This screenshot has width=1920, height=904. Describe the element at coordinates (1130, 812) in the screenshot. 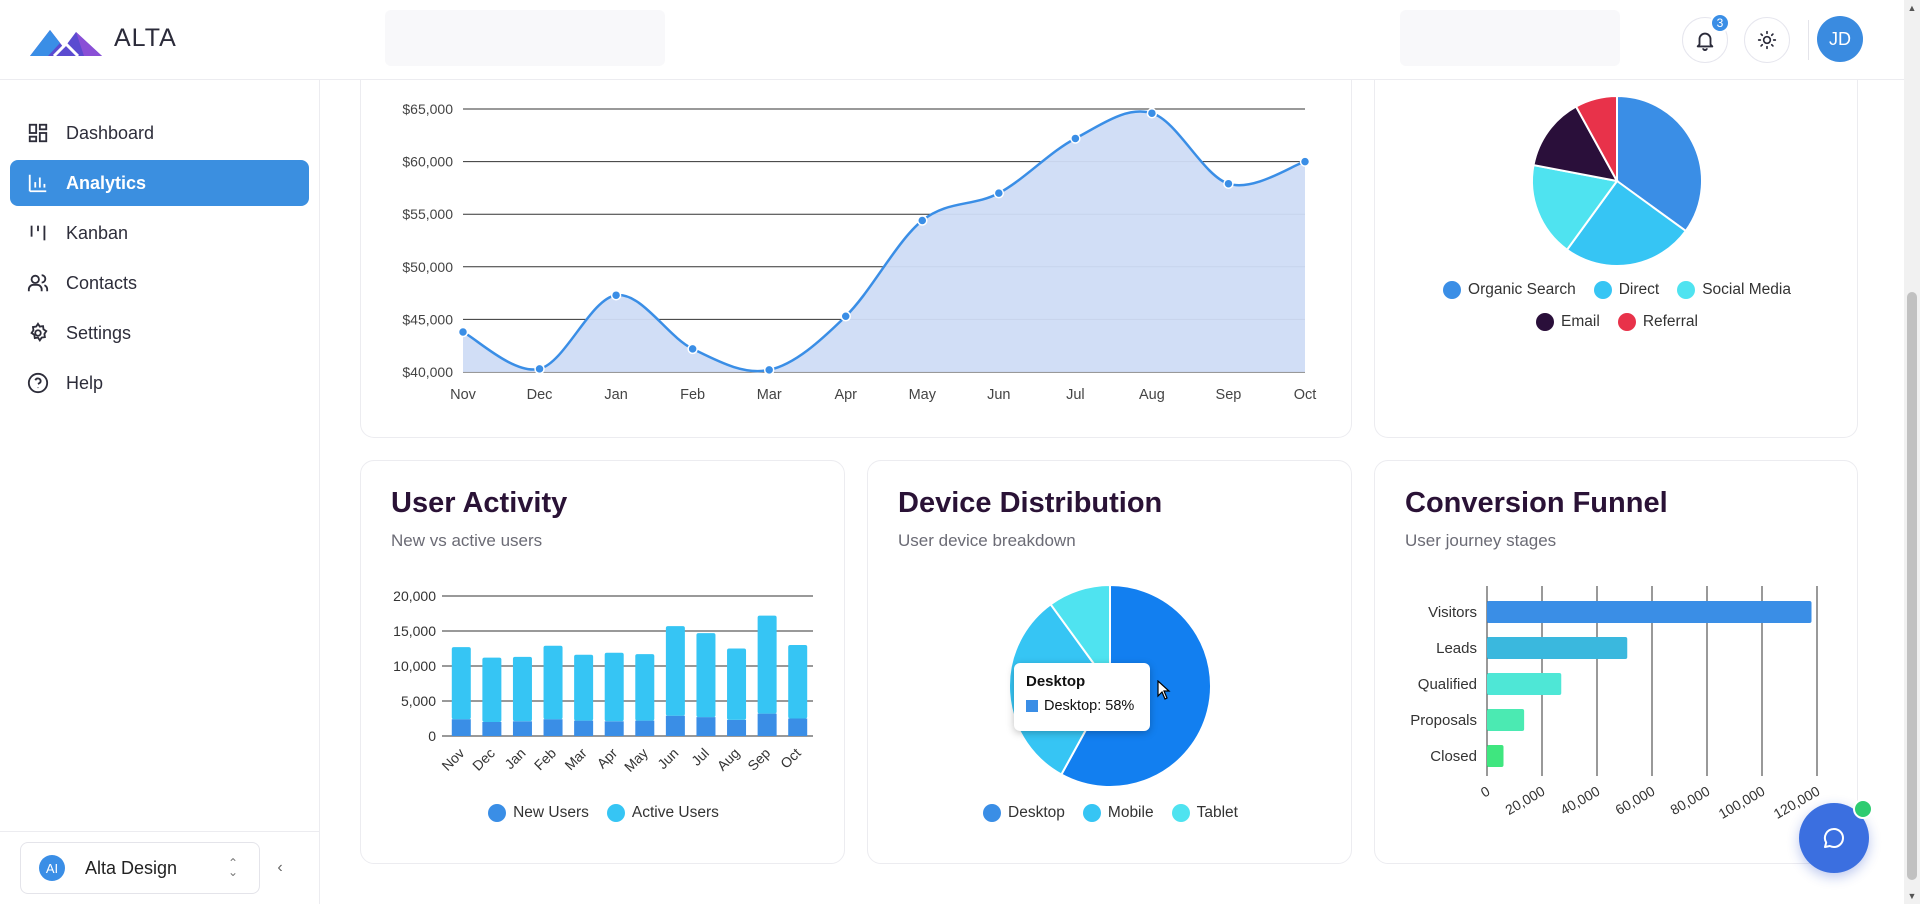

I see `legend-label: Mobile` at that location.